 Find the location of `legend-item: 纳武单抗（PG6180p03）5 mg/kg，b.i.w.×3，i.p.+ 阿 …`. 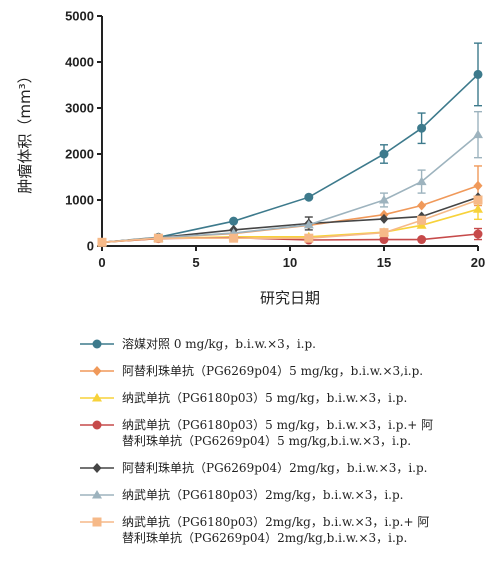

legend-item: 纳武单抗（PG6180p03）5 mg/kg，b.i.w.×3，i.p.+ 阿 … is located at coordinates (280, 433).